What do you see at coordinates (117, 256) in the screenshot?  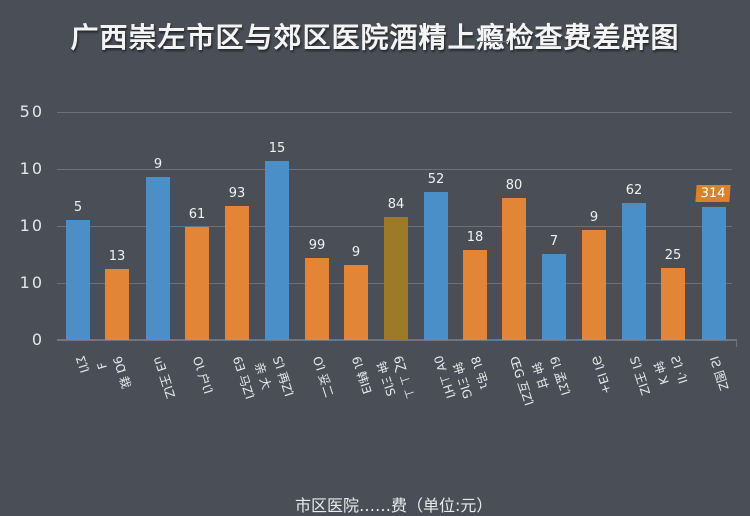 I see `bar-value-label: 13` at bounding box center [117, 256].